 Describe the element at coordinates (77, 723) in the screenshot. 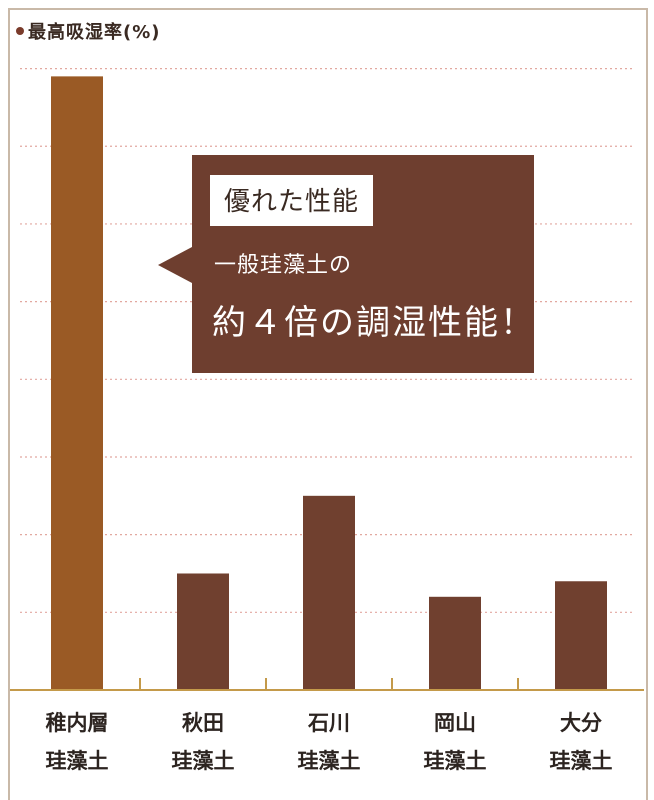

I see `category-label: 稚内層` at that location.